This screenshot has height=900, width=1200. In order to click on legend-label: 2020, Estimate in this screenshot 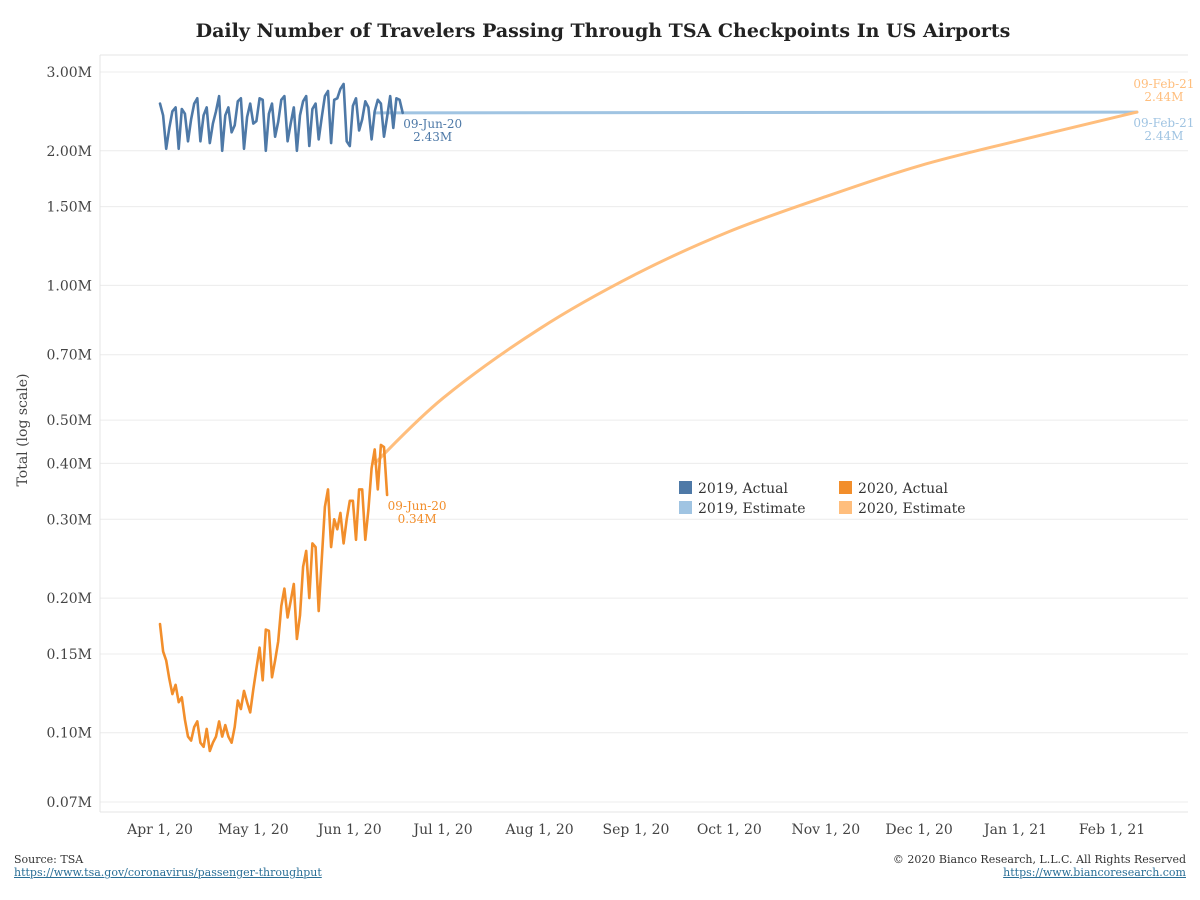, I will do `click(912, 509)`.